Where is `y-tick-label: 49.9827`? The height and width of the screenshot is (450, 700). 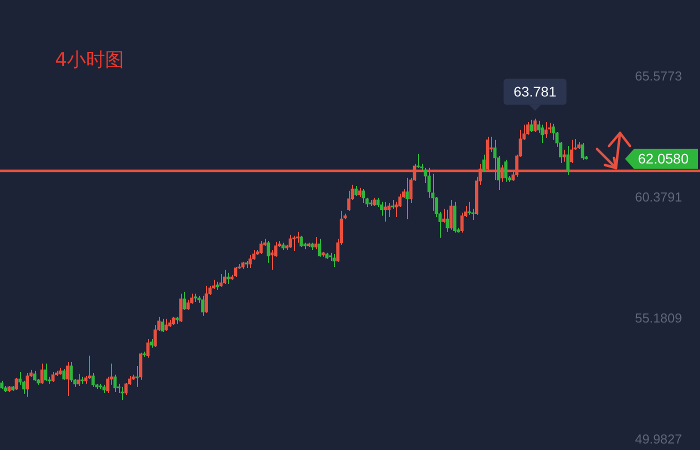
y-tick-label: 49.9827 is located at coordinates (658, 439).